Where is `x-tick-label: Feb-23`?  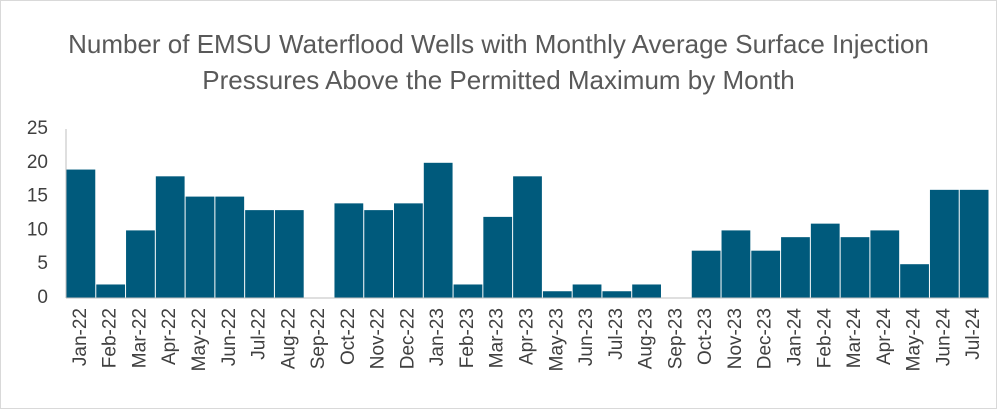 x-tick-label: Feb-23 is located at coordinates (467, 338).